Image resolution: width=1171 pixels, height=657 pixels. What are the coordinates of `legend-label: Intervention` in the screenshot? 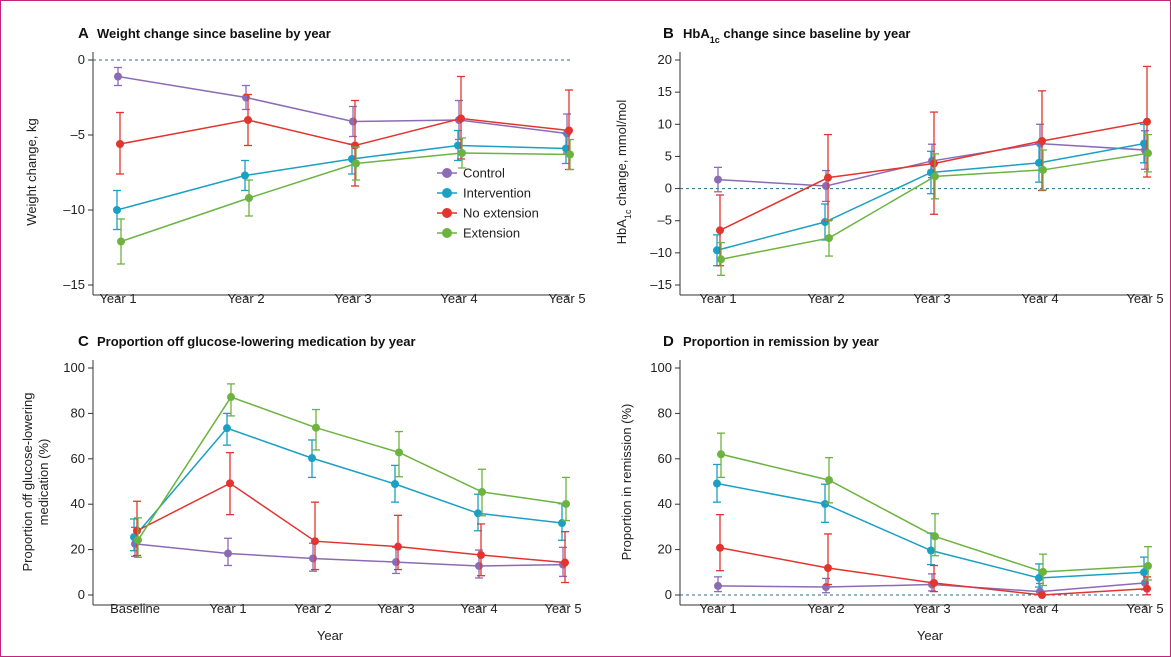 It's located at (497, 193).